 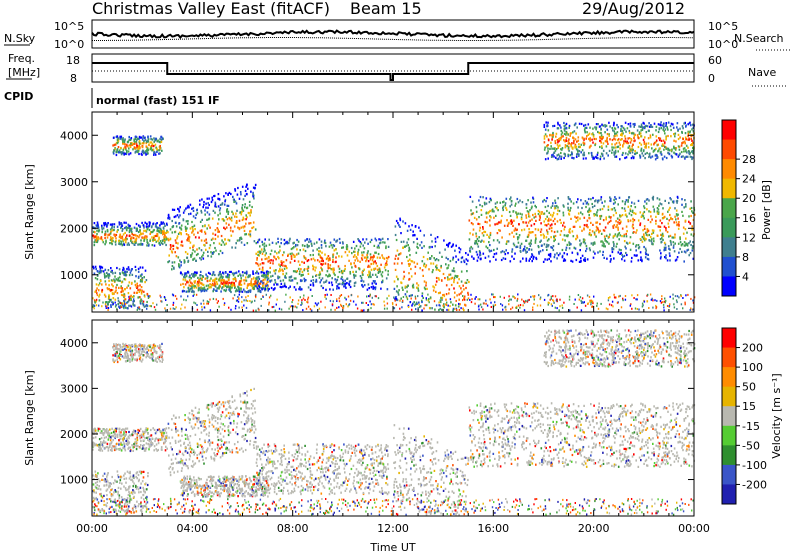 What do you see at coordinates (749, 406) in the screenshot?
I see `colorbar-tick-label: 15` at bounding box center [749, 406].